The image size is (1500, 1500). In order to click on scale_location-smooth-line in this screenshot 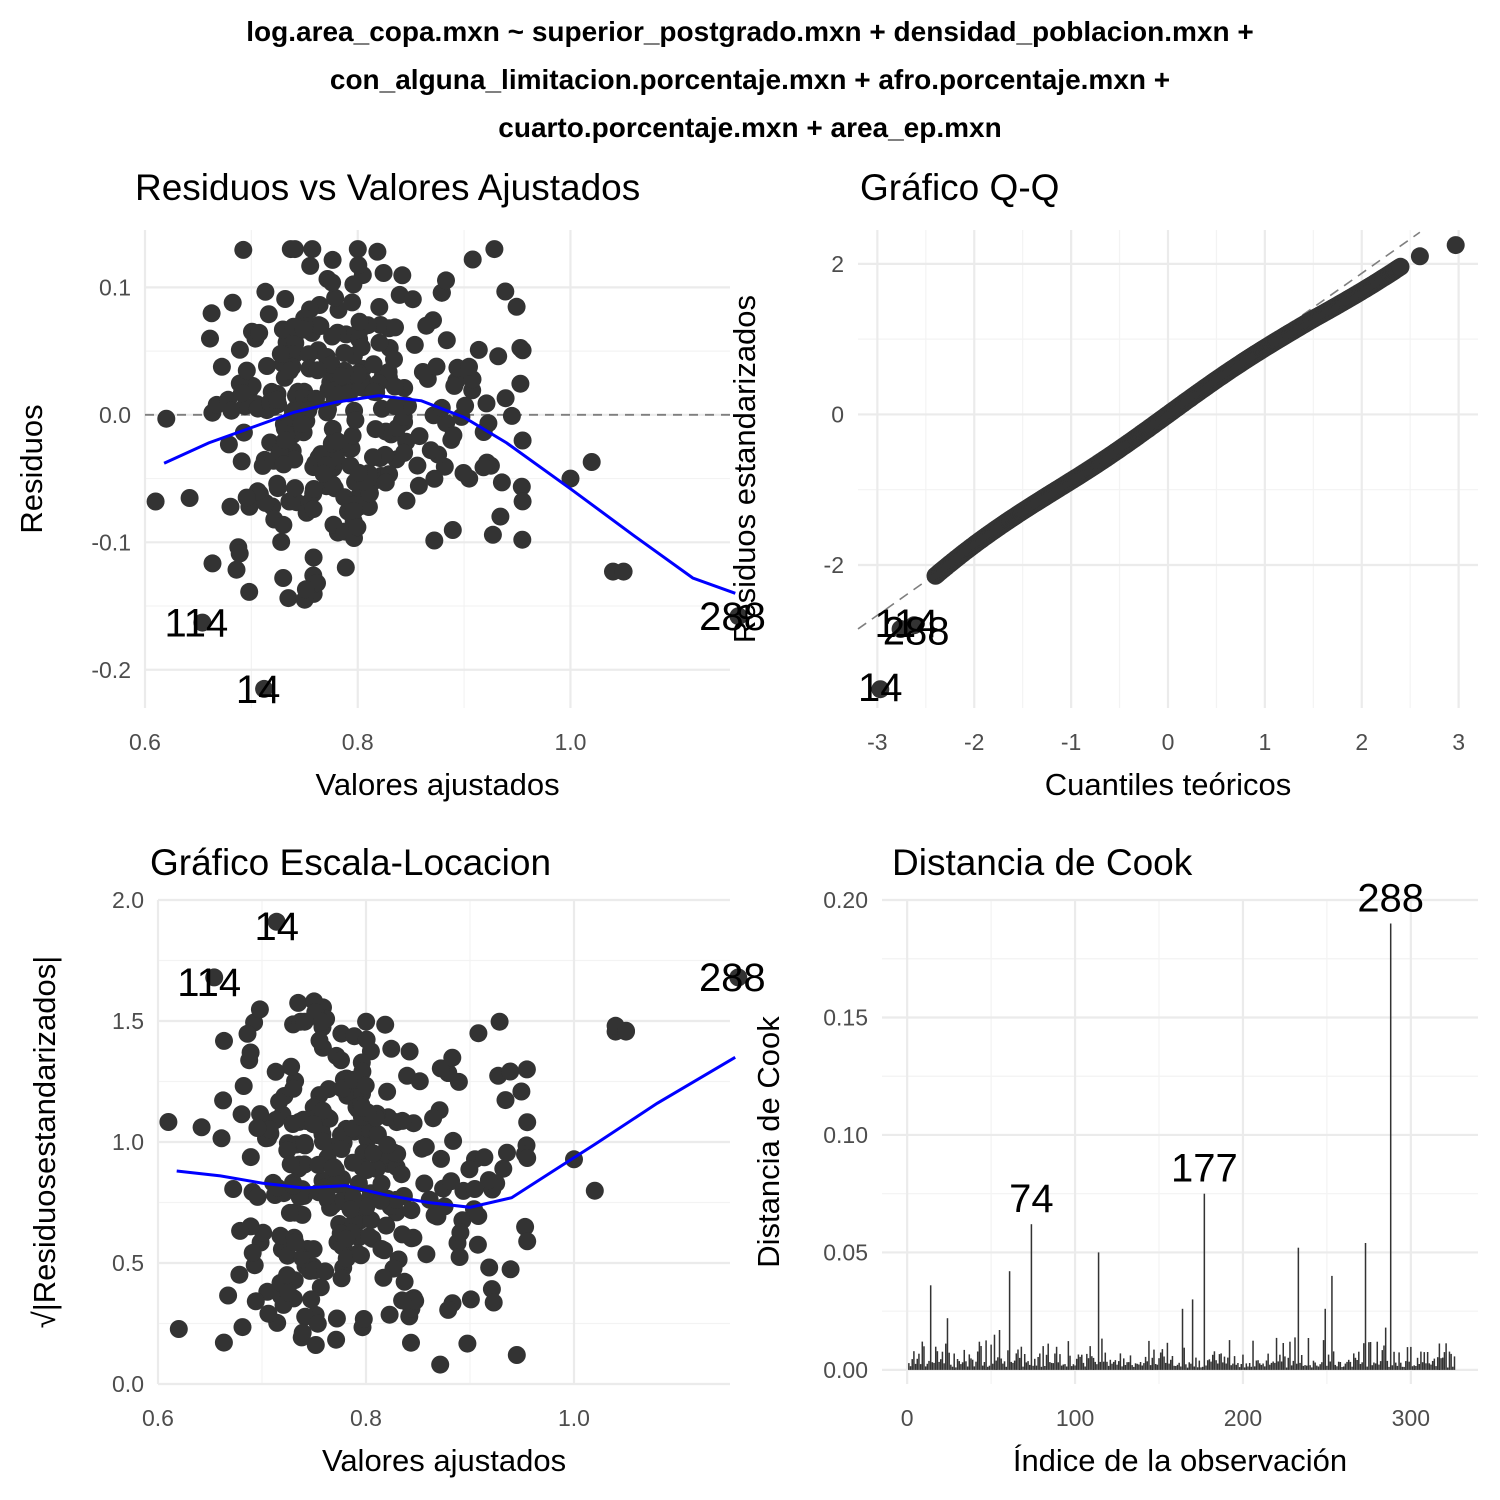, I will do `click(456, 1132)`.